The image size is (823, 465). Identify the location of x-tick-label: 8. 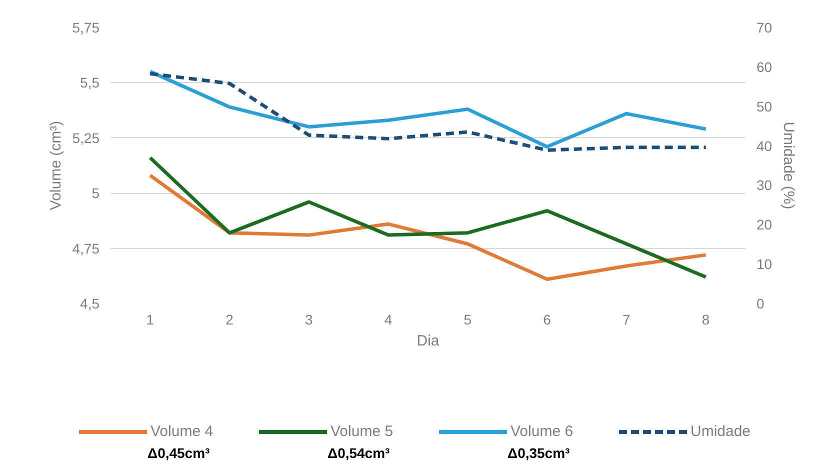
(706, 320).